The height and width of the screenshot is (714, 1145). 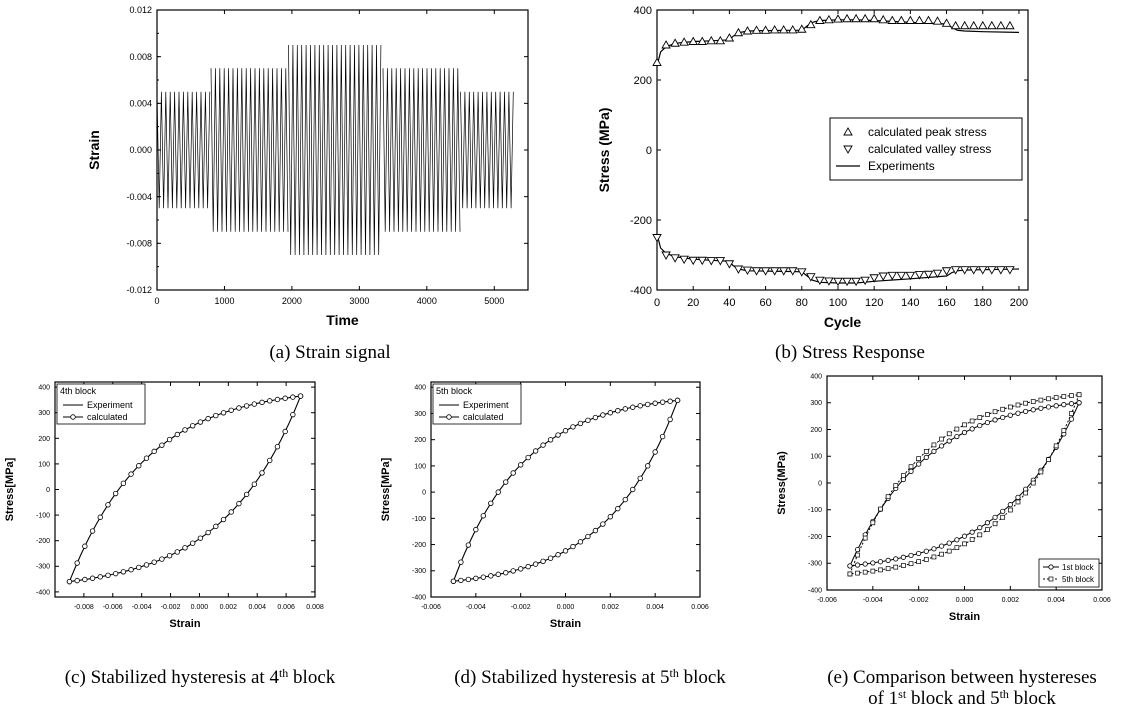 What do you see at coordinates (565, 624) in the screenshot?
I see `x-axis-label: Strain` at bounding box center [565, 624].